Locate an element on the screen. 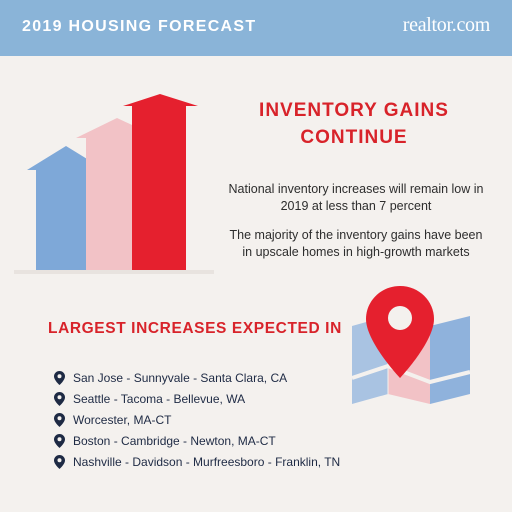  market-label: San Jose - Sunnyvale - Santa Clara, CA is located at coordinates (180, 377).